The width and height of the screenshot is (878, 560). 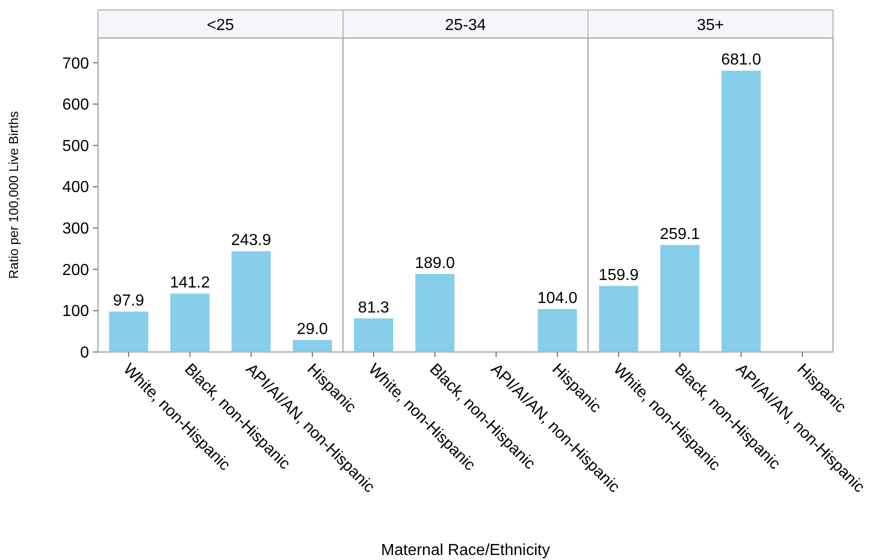 I want to click on y-tick-label: 0, so click(x=85, y=353).